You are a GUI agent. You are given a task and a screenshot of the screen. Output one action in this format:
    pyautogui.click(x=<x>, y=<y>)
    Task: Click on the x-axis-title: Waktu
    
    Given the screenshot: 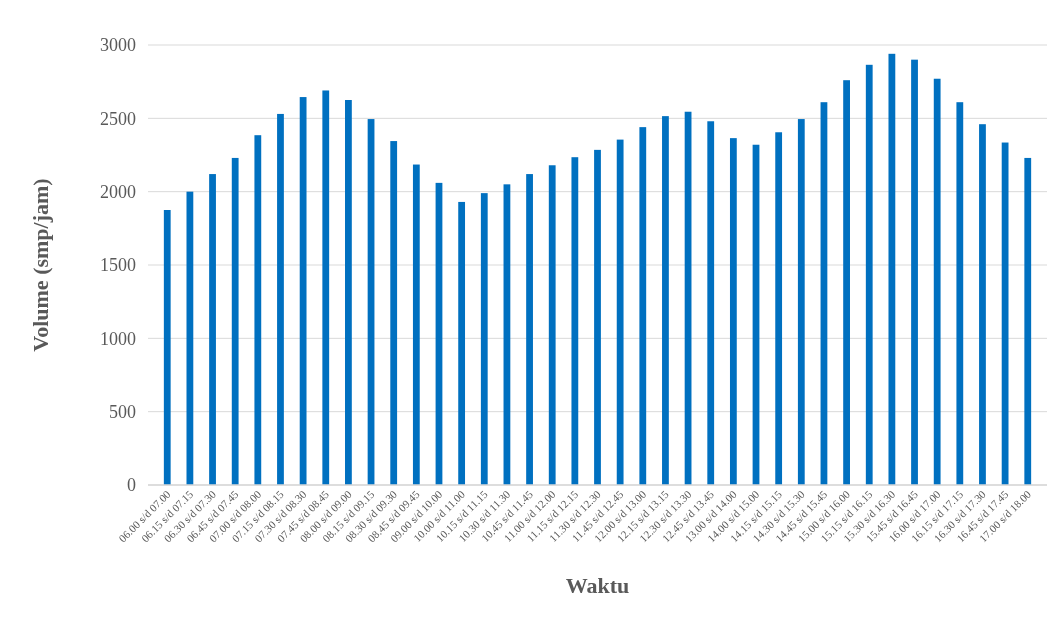 What is the action you would take?
    pyautogui.click(x=597, y=585)
    